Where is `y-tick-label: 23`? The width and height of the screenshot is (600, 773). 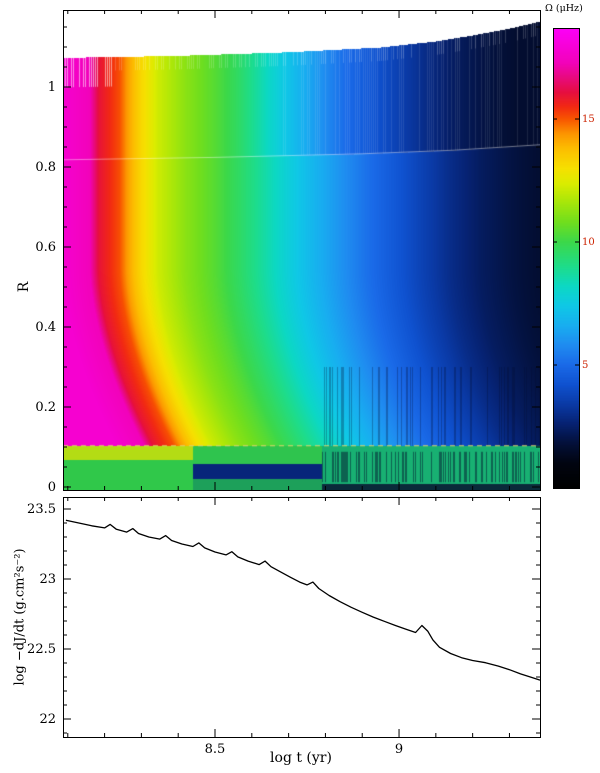
y-tick-label: 23 is located at coordinates (47, 579).